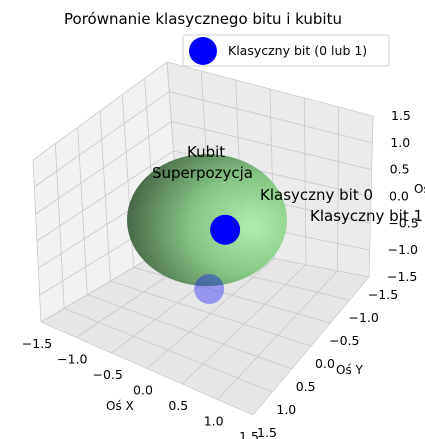 Image resolution: width=425 pixels, height=439 pixels. Describe the element at coordinates (403, 222) in the screenshot. I see `z-tick-label: −0.5` at that location.